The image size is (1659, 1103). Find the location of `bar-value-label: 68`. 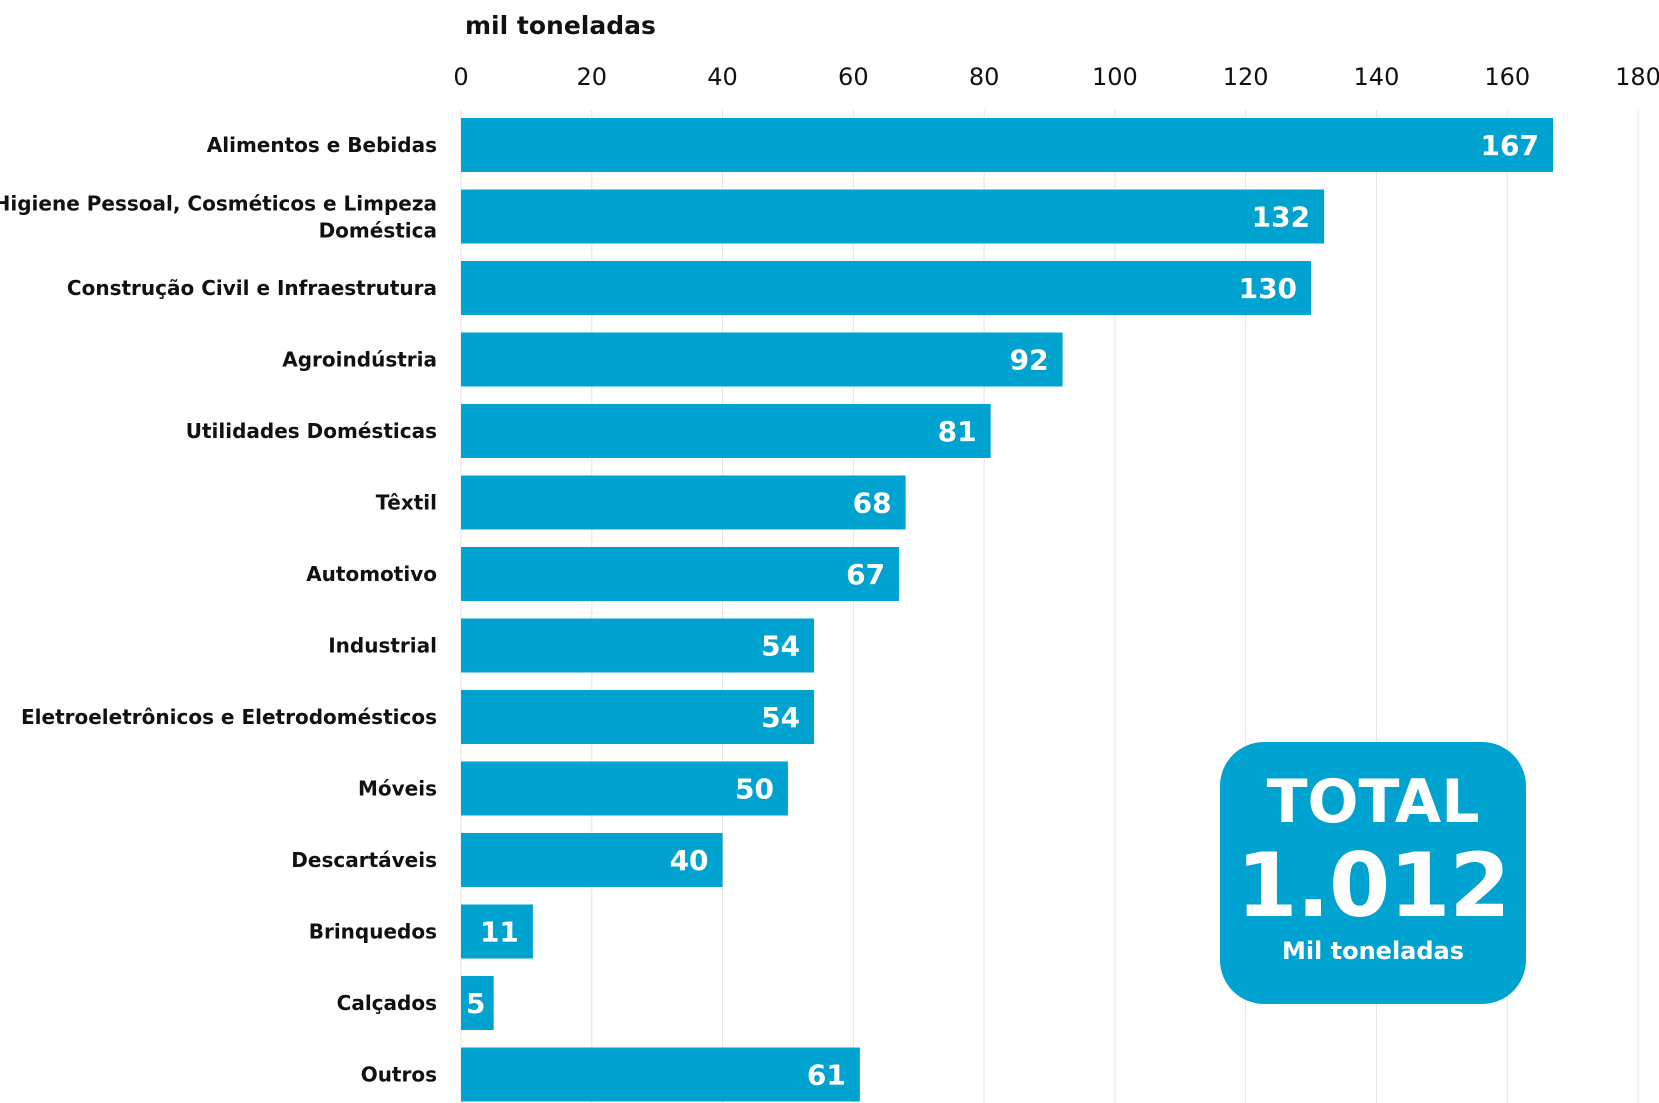

bar-value-label: 68 is located at coordinates (872, 503).